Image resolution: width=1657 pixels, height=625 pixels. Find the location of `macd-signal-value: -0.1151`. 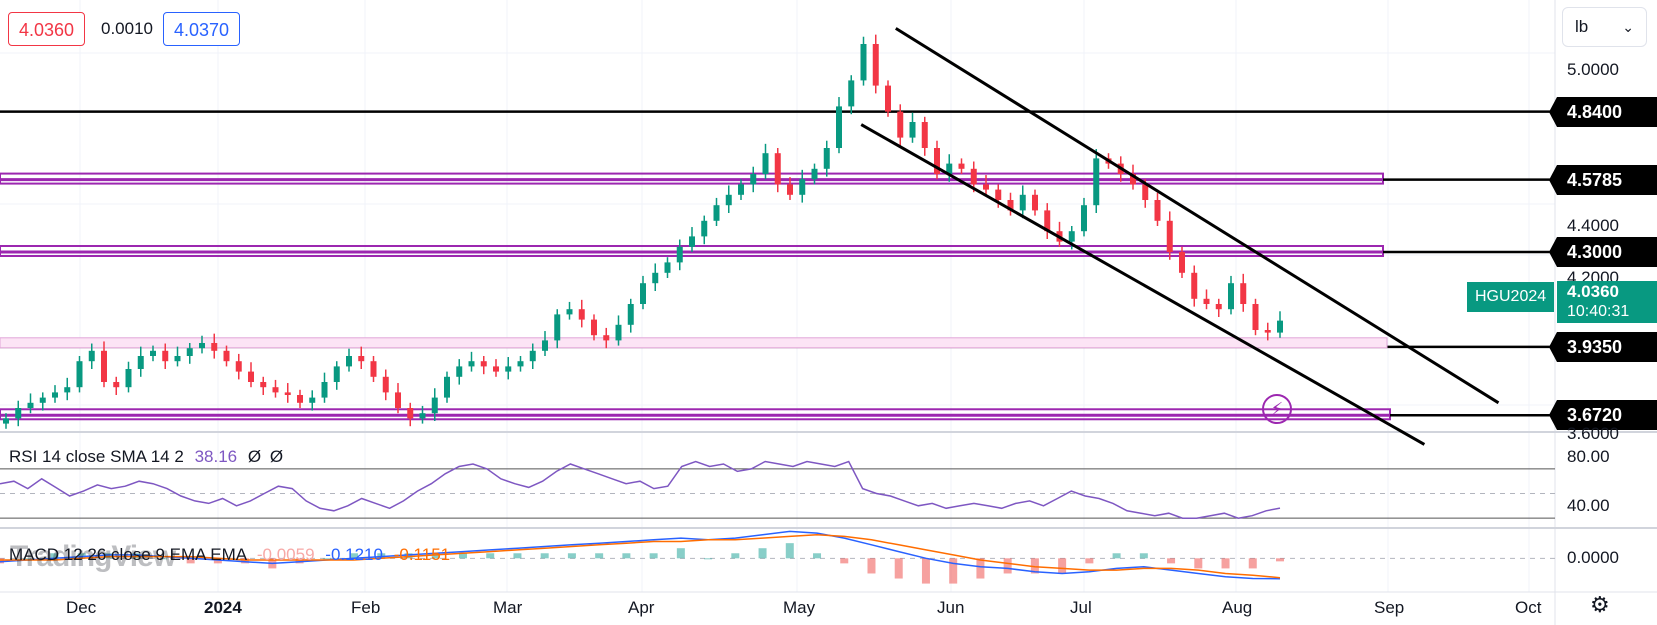

macd-signal-value: -0.1151 is located at coordinates (422, 554).